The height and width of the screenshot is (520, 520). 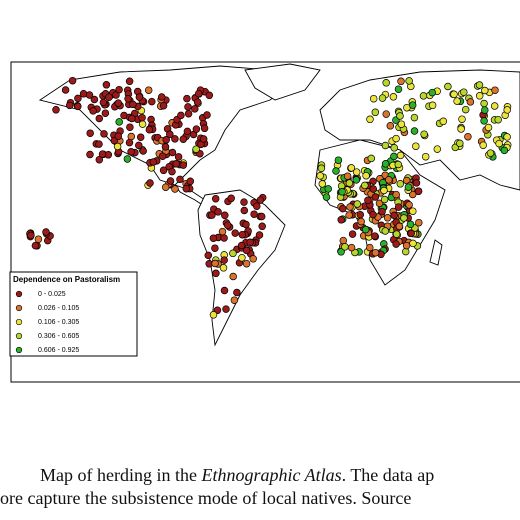 I want to click on caption-text: . The data ap, so click(x=388, y=475).